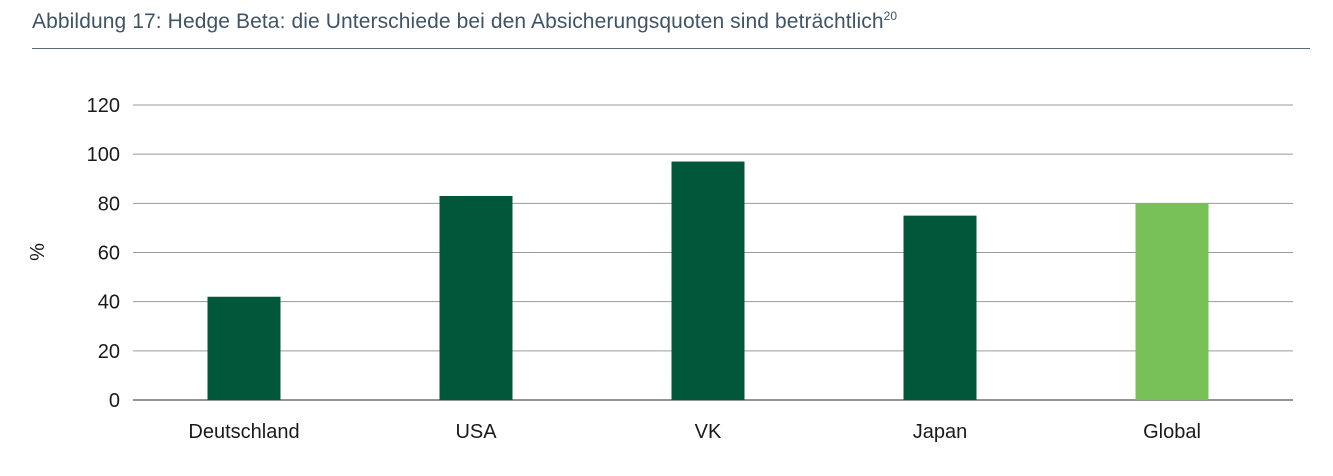  Describe the element at coordinates (476, 432) in the screenshot. I see `x-tick-label: USA` at that location.